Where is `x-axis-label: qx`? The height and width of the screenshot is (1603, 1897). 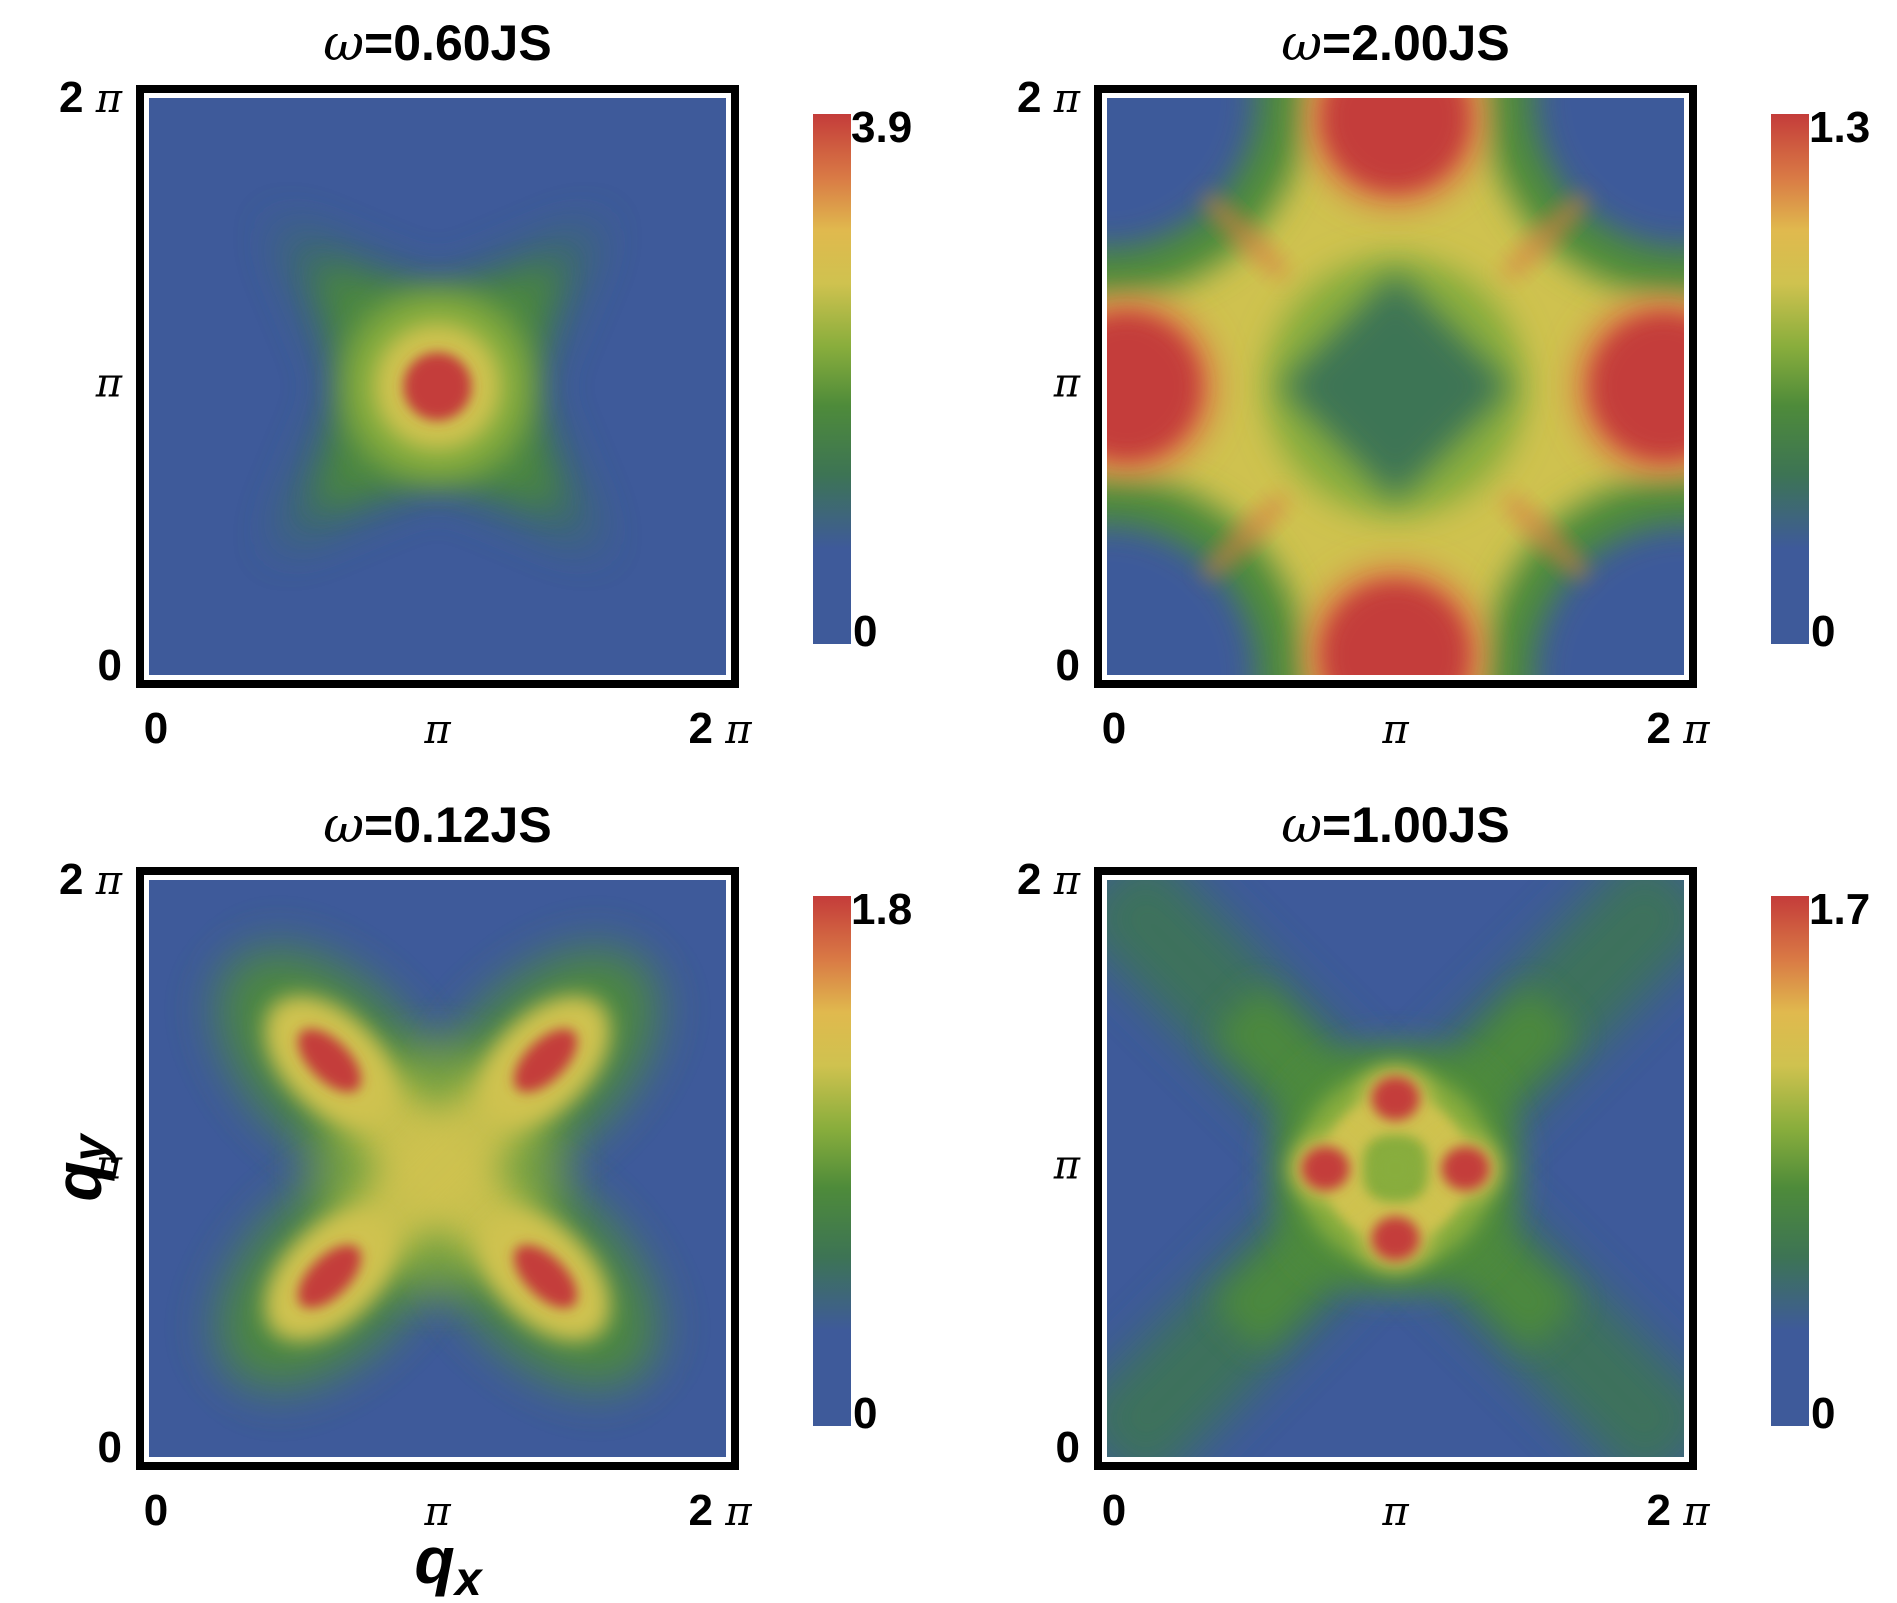
x-axis-label: qx is located at coordinates (448, 1563).